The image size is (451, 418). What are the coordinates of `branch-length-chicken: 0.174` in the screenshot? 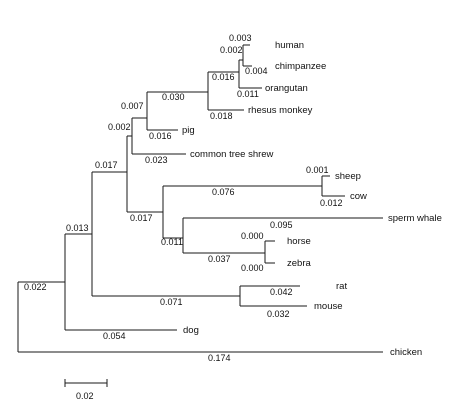 It's located at (219, 358).